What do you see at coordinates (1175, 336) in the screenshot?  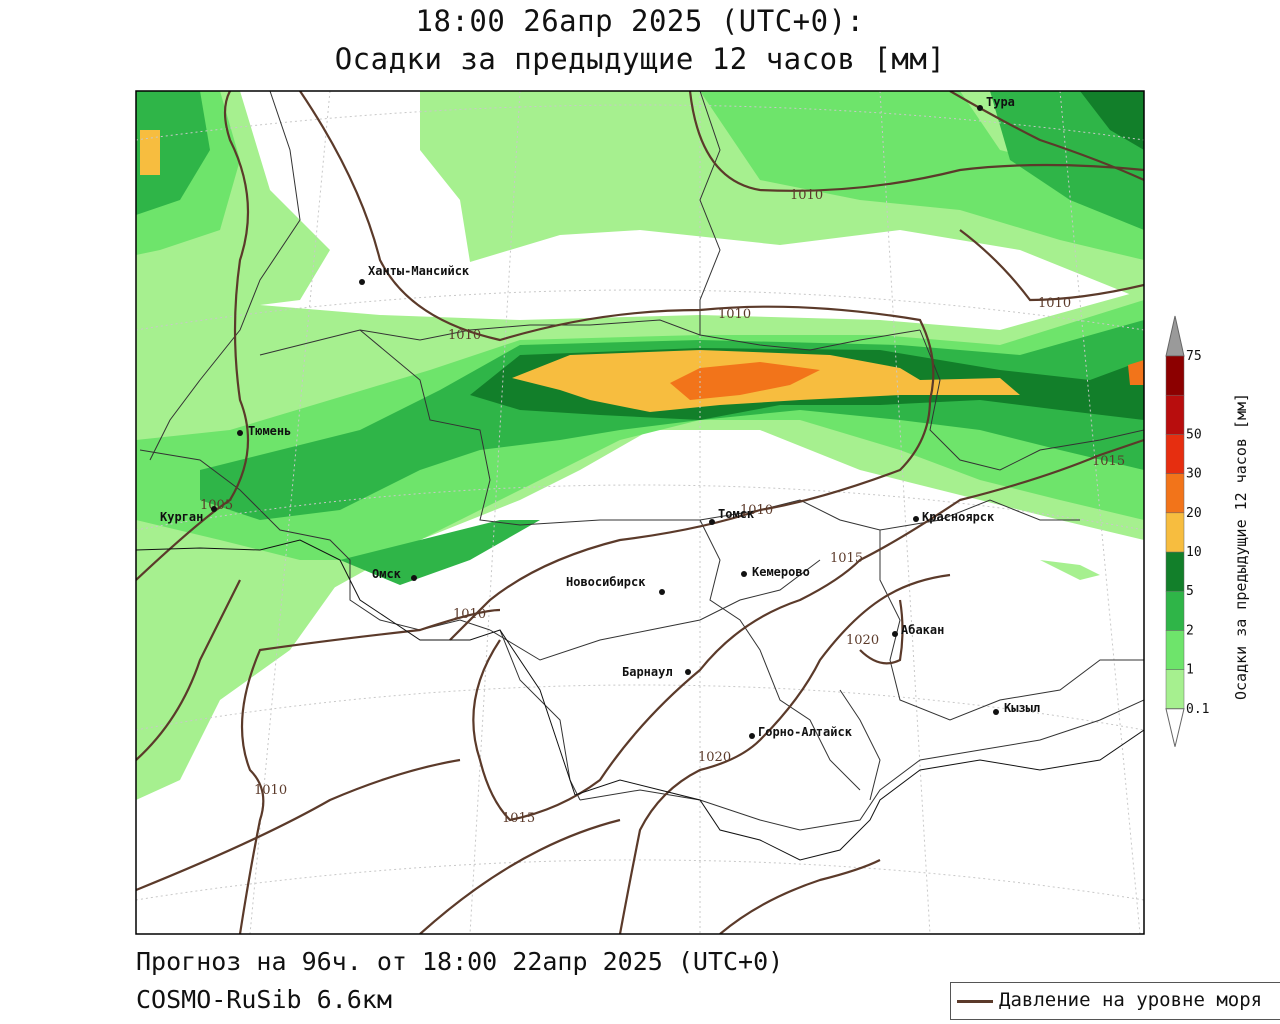 I see `colorbar-overflow` at bounding box center [1175, 336].